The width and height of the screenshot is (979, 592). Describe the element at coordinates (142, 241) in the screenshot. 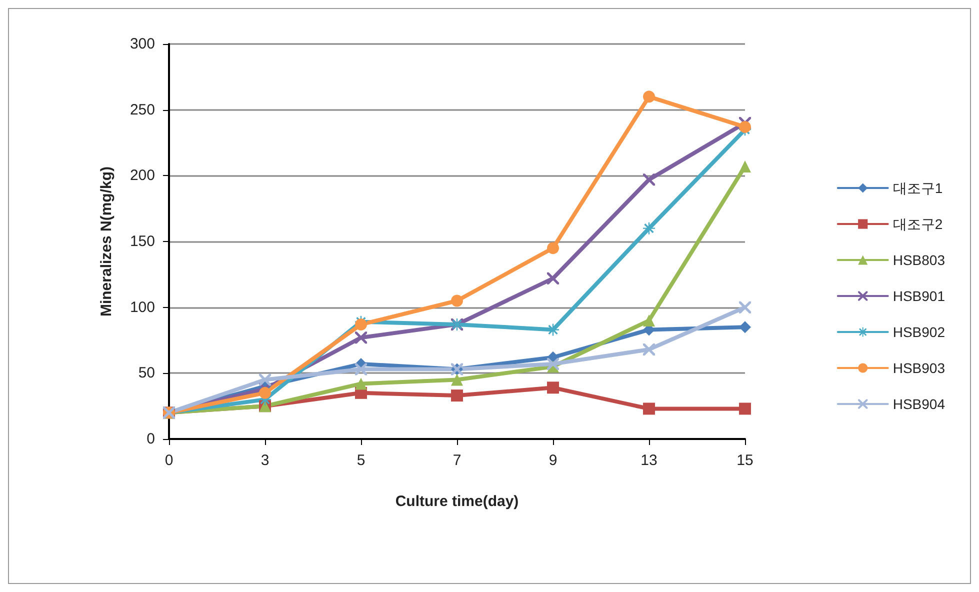

I see `y-tick-label: 150` at that location.